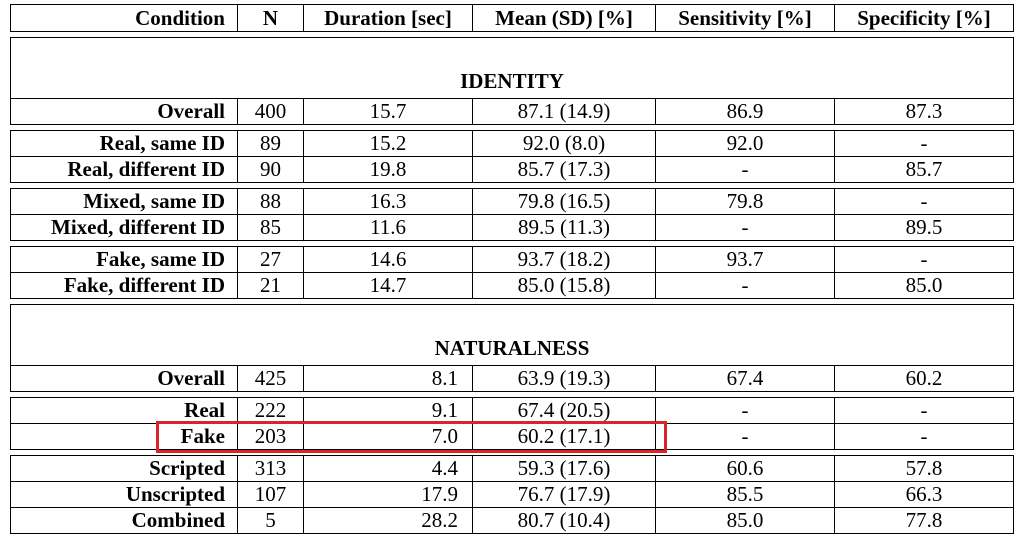 Image resolution: width=1024 pixels, height=541 pixels. I want to click on cell-sensitivity: 60.6, so click(745, 468).